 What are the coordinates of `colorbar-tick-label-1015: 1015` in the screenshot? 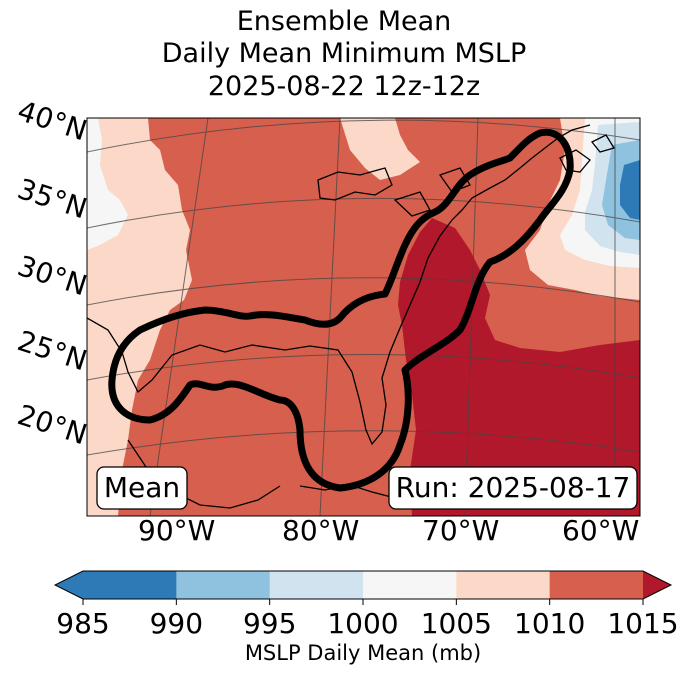 It's located at (642, 623).